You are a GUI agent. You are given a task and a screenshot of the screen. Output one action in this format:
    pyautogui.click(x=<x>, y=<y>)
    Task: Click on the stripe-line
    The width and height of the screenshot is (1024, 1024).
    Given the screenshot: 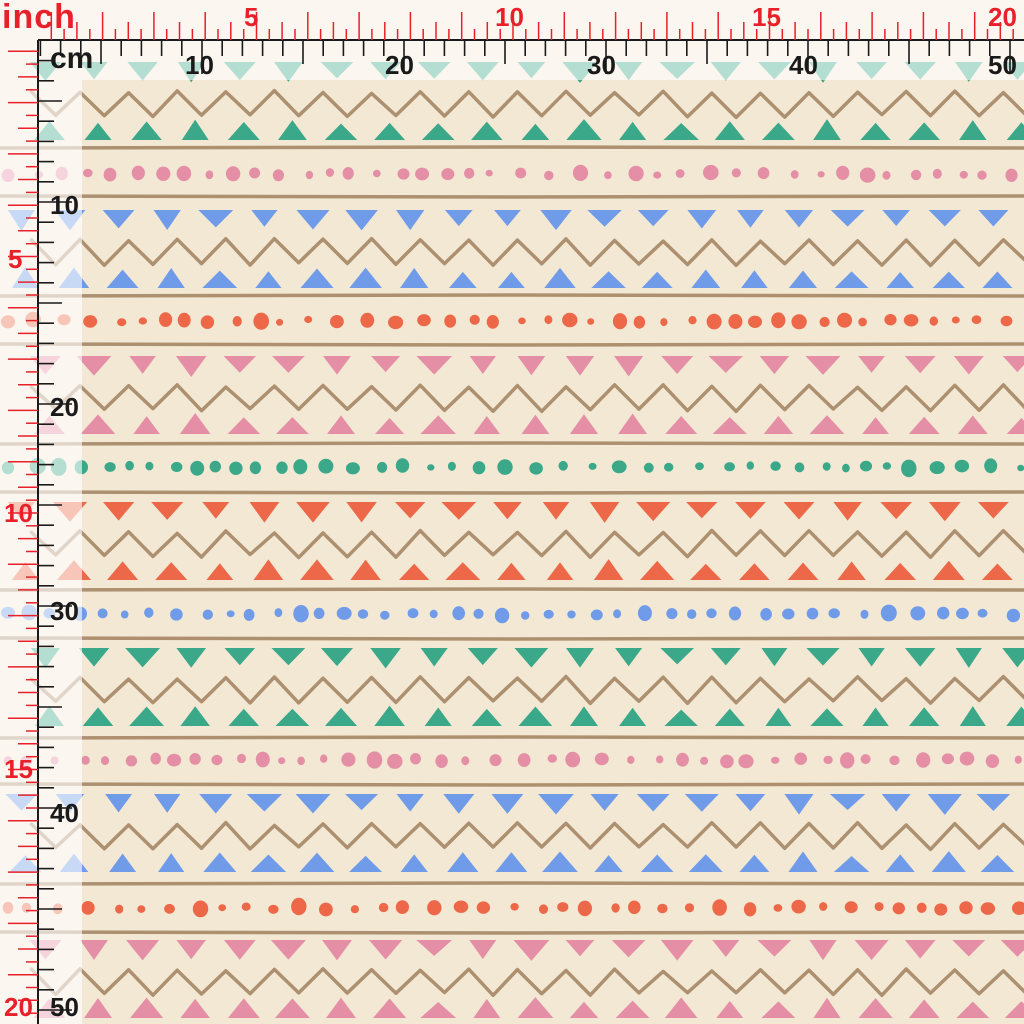 What is the action you would take?
    pyautogui.click(x=512, y=492)
    